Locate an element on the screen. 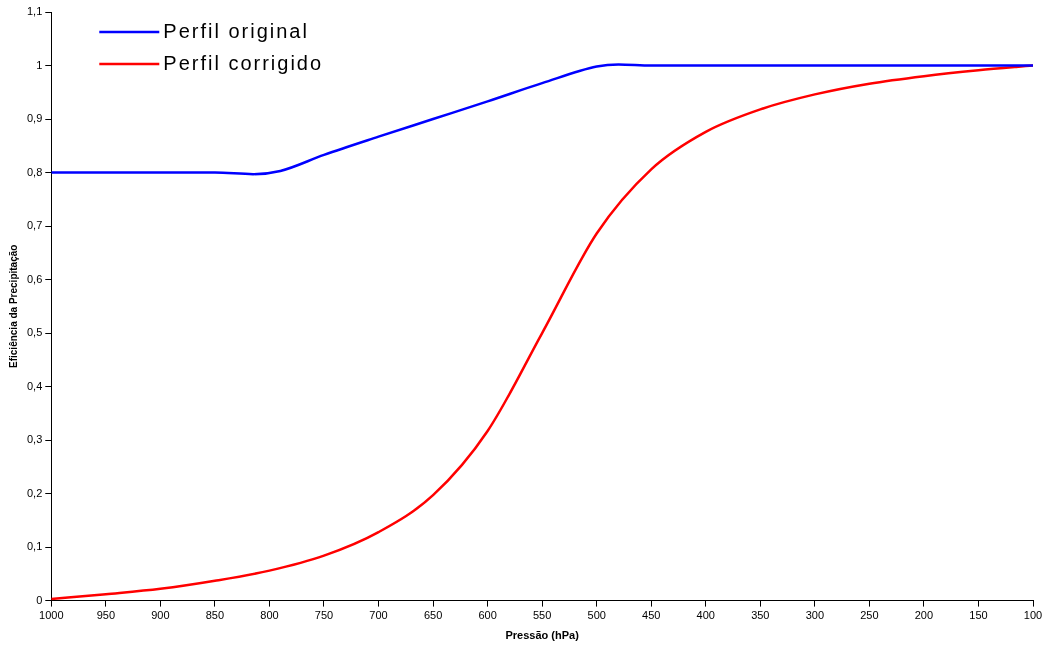 The image size is (1047, 647). y-tick-label: 0,1 is located at coordinates (34, 546).